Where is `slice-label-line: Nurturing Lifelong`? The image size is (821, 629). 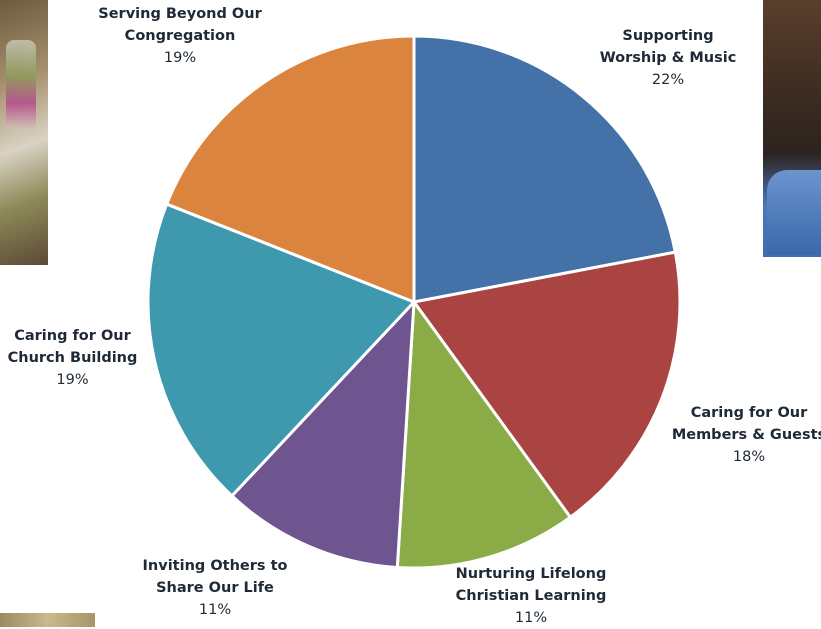
slice-label-line: Nurturing Lifelong is located at coordinates (531, 574).